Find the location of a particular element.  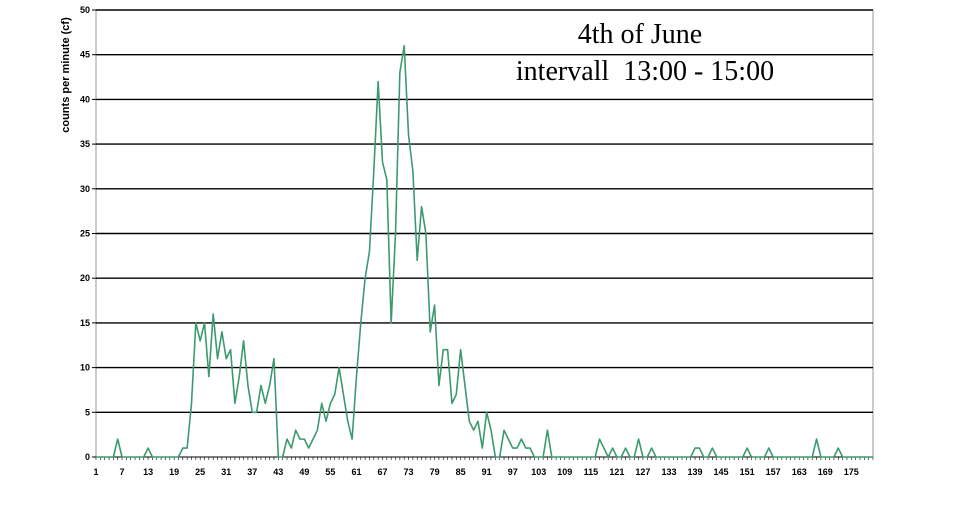

y-axis-label: counts per minute (cf) is located at coordinates (66, 75).